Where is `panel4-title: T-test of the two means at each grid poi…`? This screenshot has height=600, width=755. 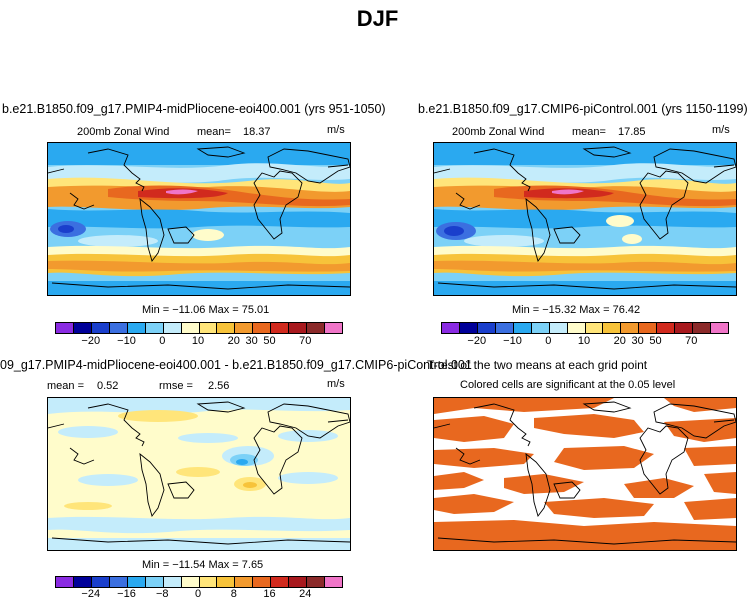 panel4-title: T-test of the two means at each grid poi… is located at coordinates (537, 365).